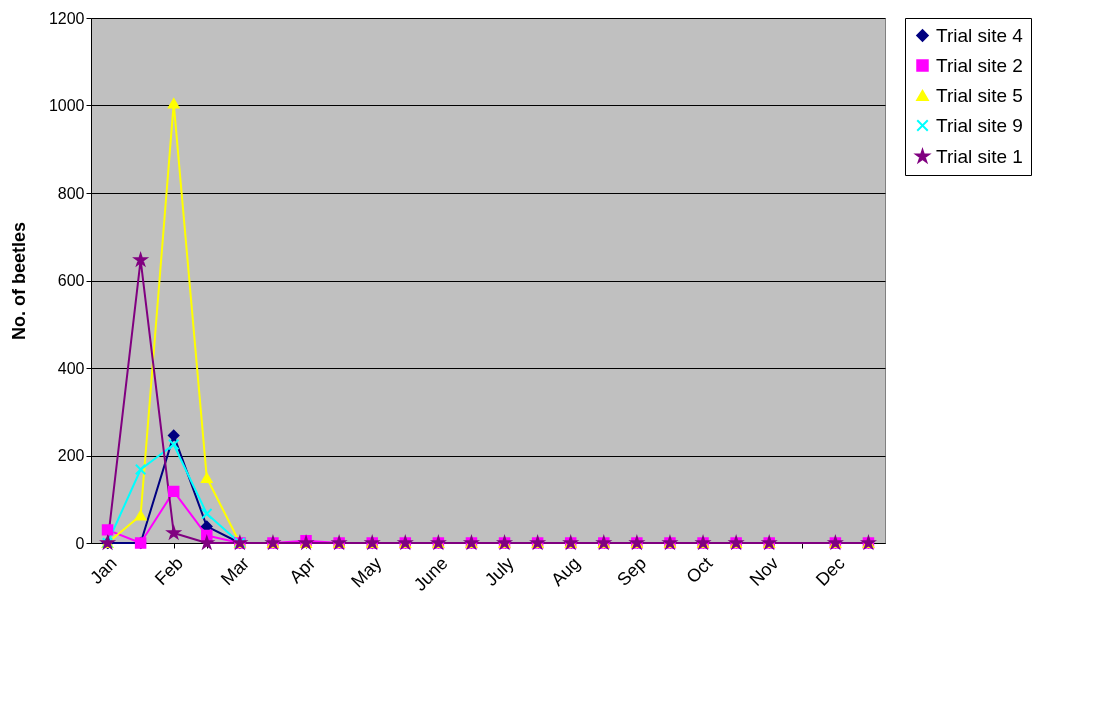 The width and height of the screenshot is (1097, 725). What do you see at coordinates (979, 125) in the screenshot?
I see `legend-label: Trial site 9` at bounding box center [979, 125].